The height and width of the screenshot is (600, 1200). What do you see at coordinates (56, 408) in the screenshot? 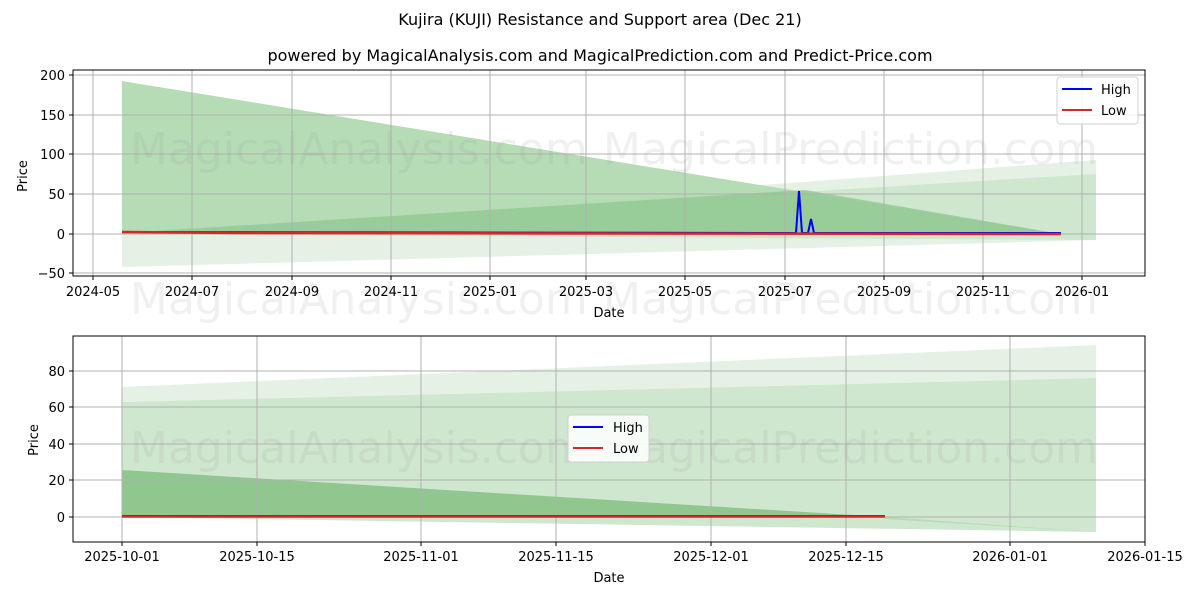
I see `y-tick-label: 60` at bounding box center [56, 408].